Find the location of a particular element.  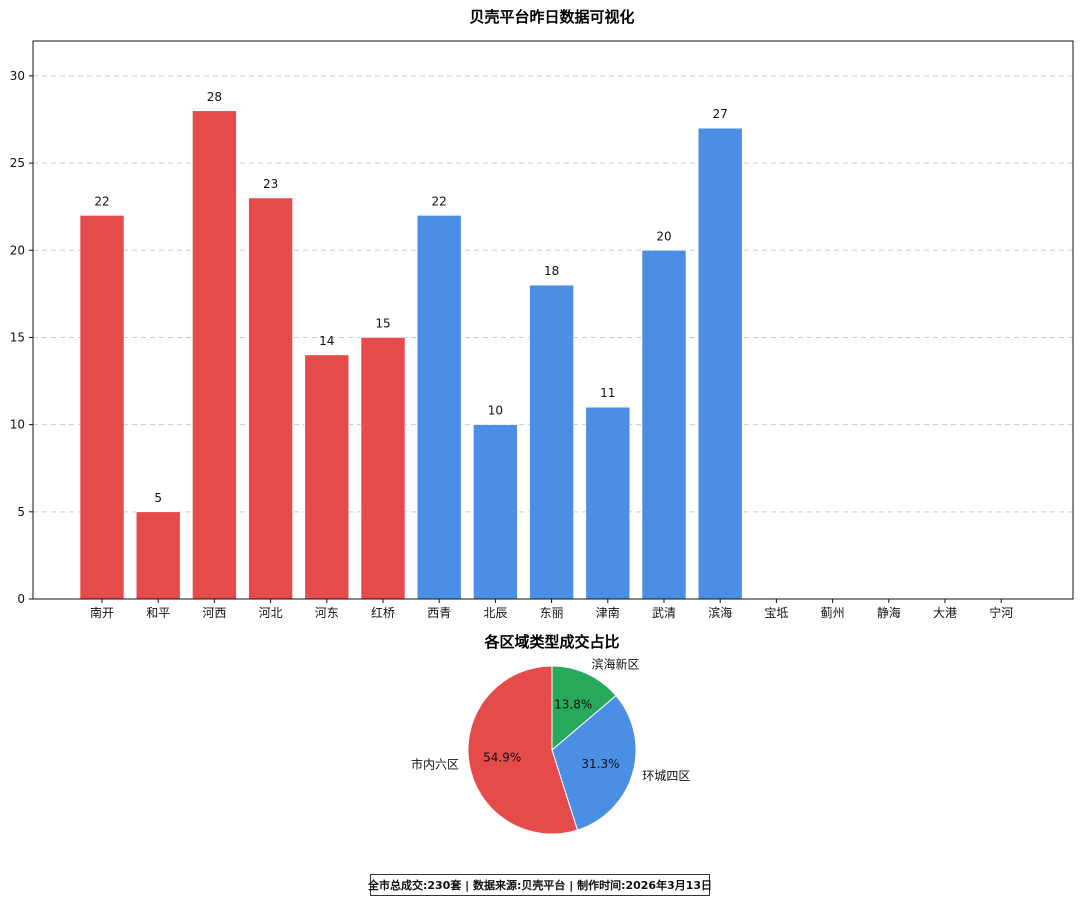

footer-info: 全市总成交:230套 | 数据来源:贝壳平台 | 制作时间:2026年3月13日 is located at coordinates (540, 885).